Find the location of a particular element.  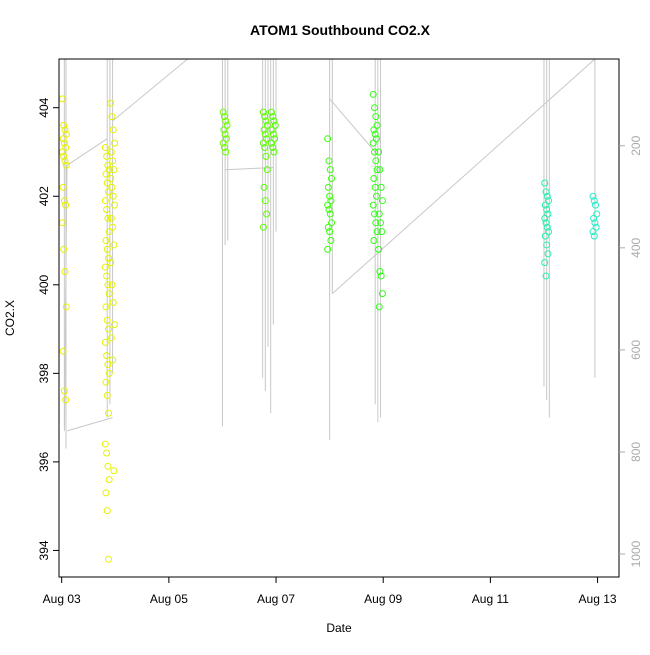

x-tick-label: Aug 05 is located at coordinates (169, 599).